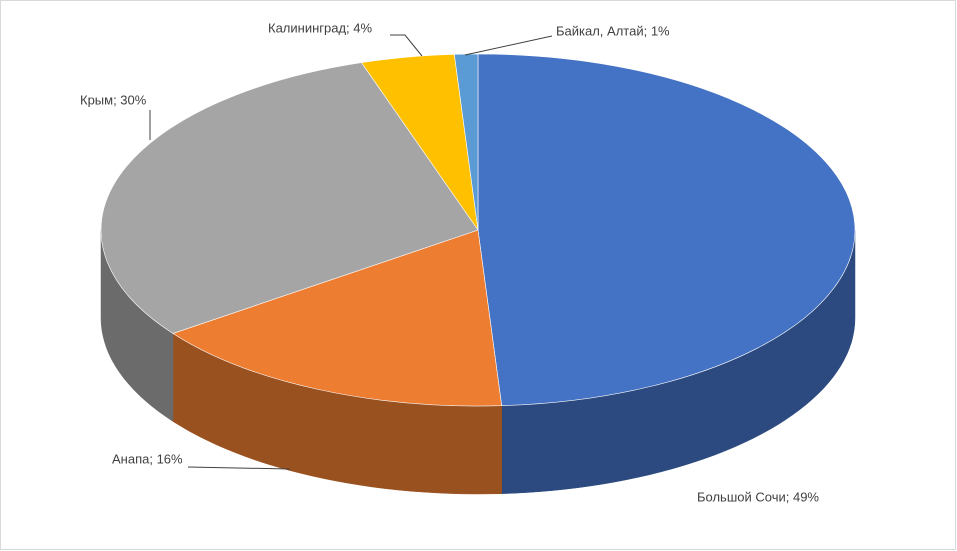 The image size is (957, 551). Describe the element at coordinates (613, 30) in the screenshot. I see `data-label: Байкал, Алтай; 1%` at that location.